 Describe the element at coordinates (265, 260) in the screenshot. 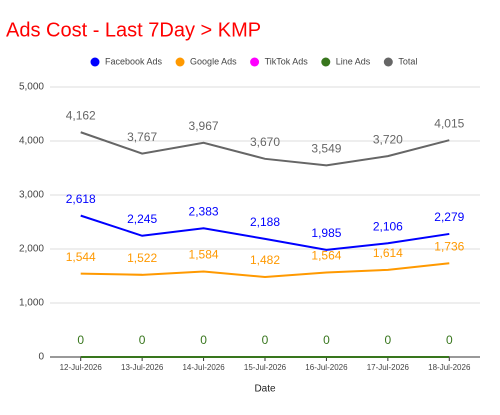

I see `data-label: 1,482` at that location.